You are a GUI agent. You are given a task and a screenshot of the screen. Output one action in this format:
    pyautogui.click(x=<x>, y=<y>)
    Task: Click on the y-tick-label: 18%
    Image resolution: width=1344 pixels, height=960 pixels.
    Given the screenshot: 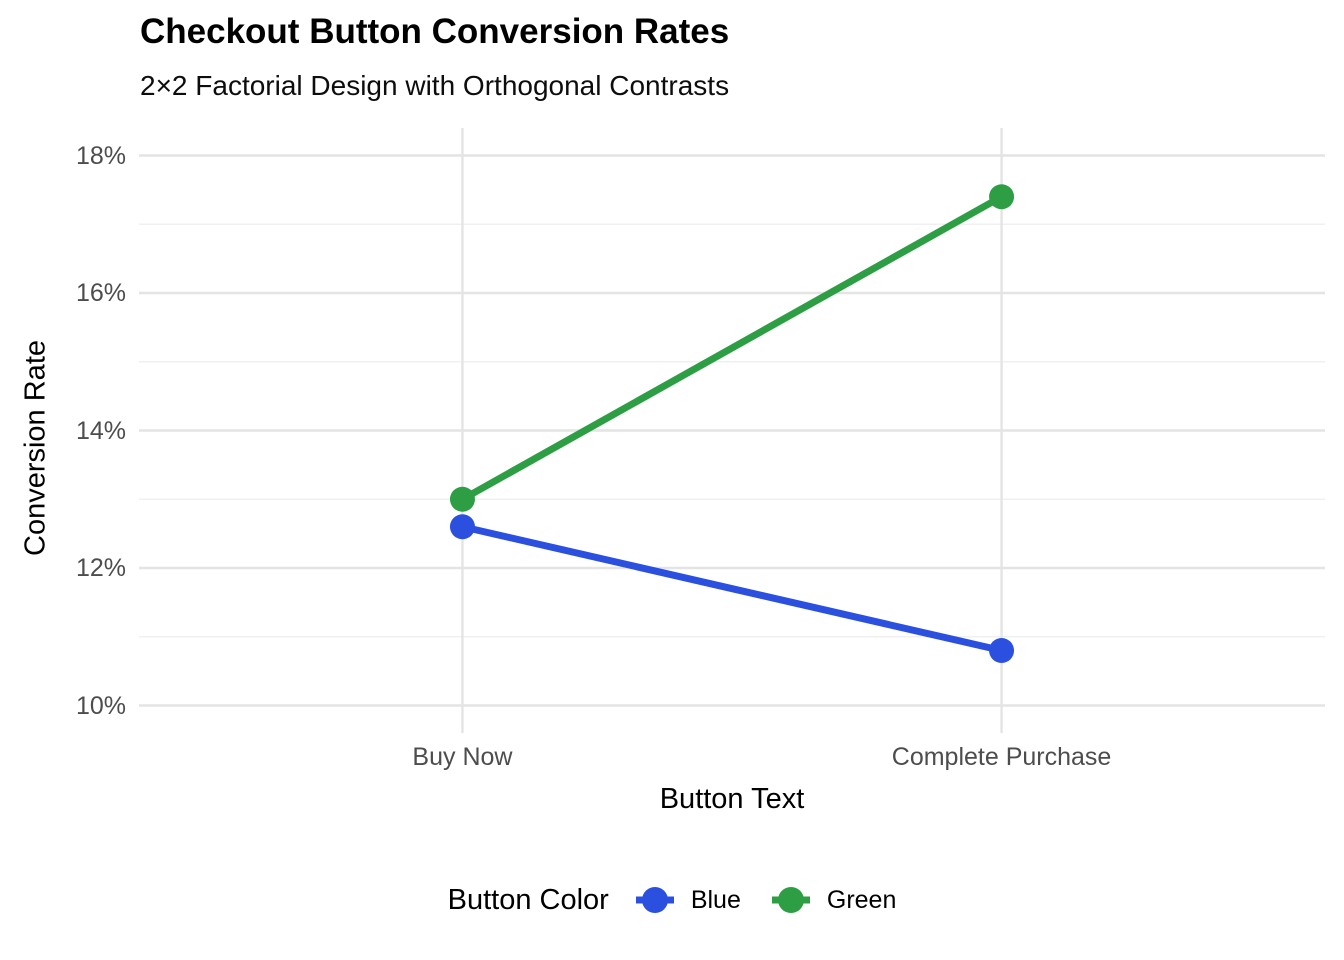 What is the action you would take?
    pyautogui.click(x=100, y=155)
    